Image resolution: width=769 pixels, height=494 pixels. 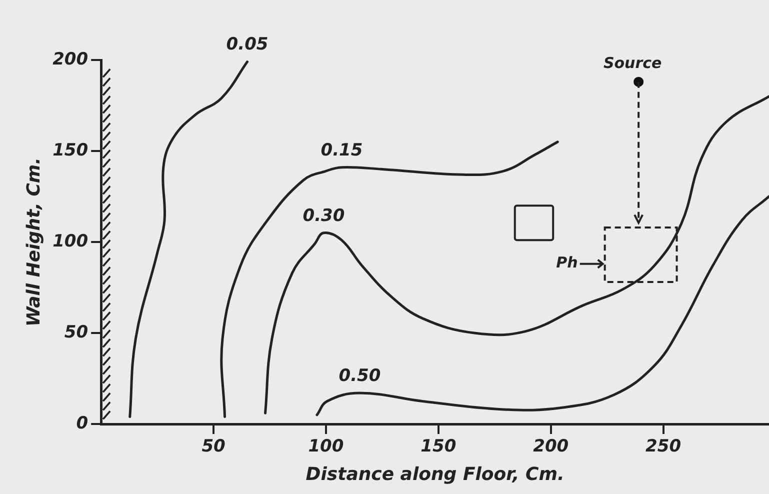 I want to click on x-tick-label: 100, so click(x=326, y=446).